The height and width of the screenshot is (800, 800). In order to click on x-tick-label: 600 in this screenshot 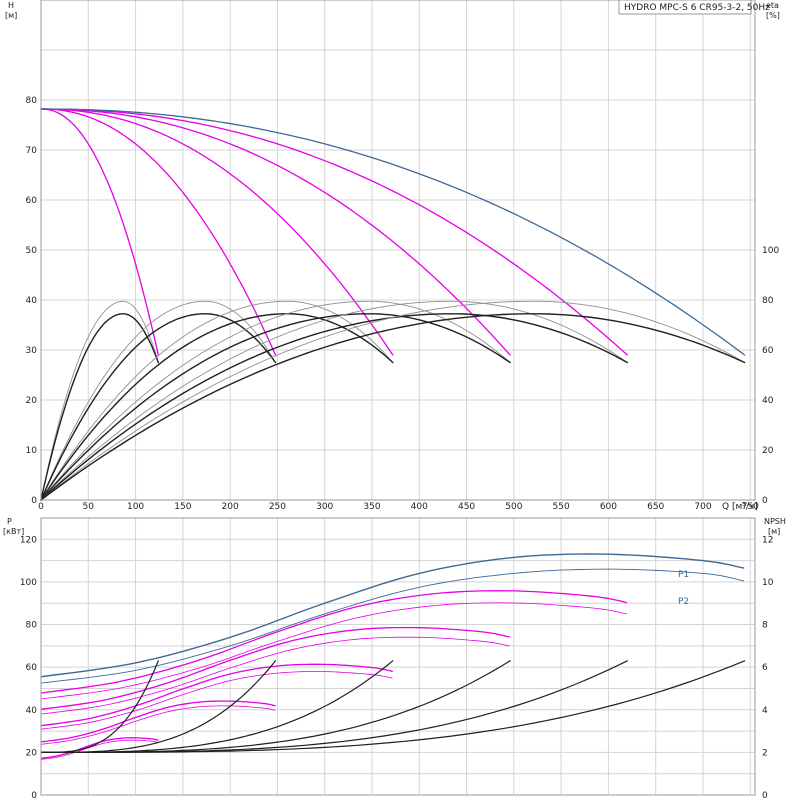, I will do `click(608, 507)`.